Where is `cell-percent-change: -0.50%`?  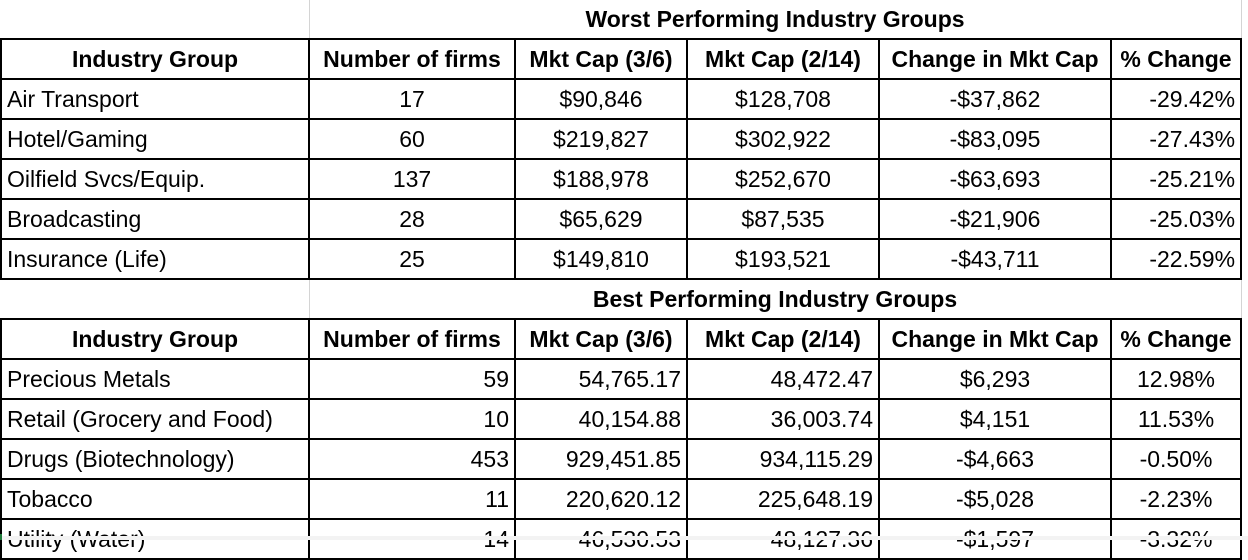
cell-percent-change: -0.50% is located at coordinates (1176, 459).